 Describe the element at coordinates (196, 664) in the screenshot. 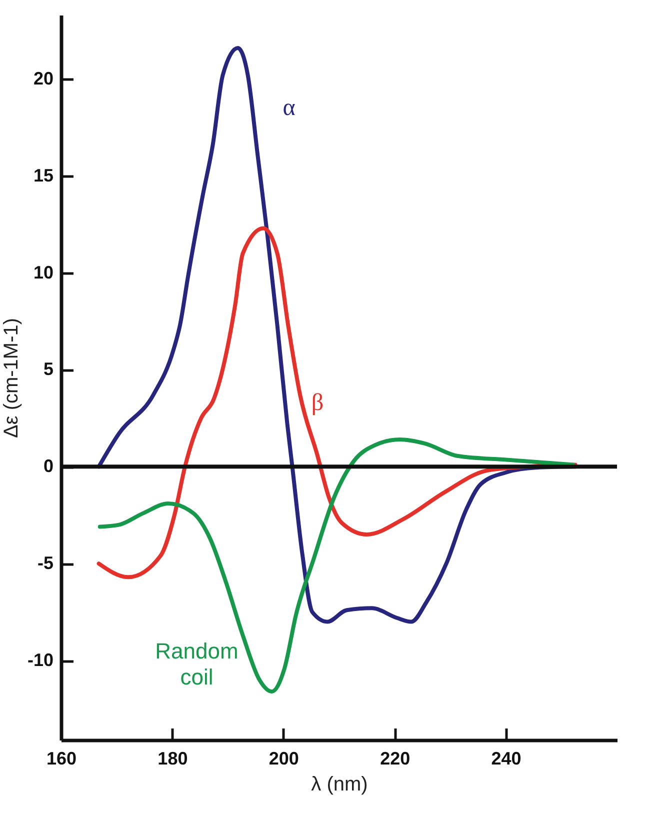

I see `series-label: Random coil` at that location.